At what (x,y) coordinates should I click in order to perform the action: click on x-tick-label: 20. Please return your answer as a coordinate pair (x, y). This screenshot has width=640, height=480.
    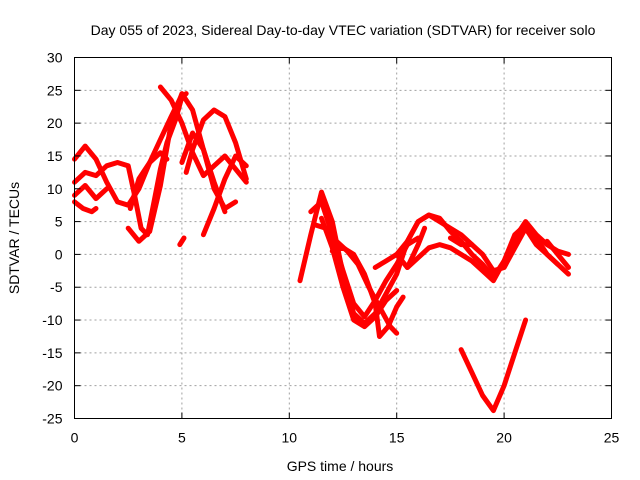
    Looking at the image, I should click on (504, 438).